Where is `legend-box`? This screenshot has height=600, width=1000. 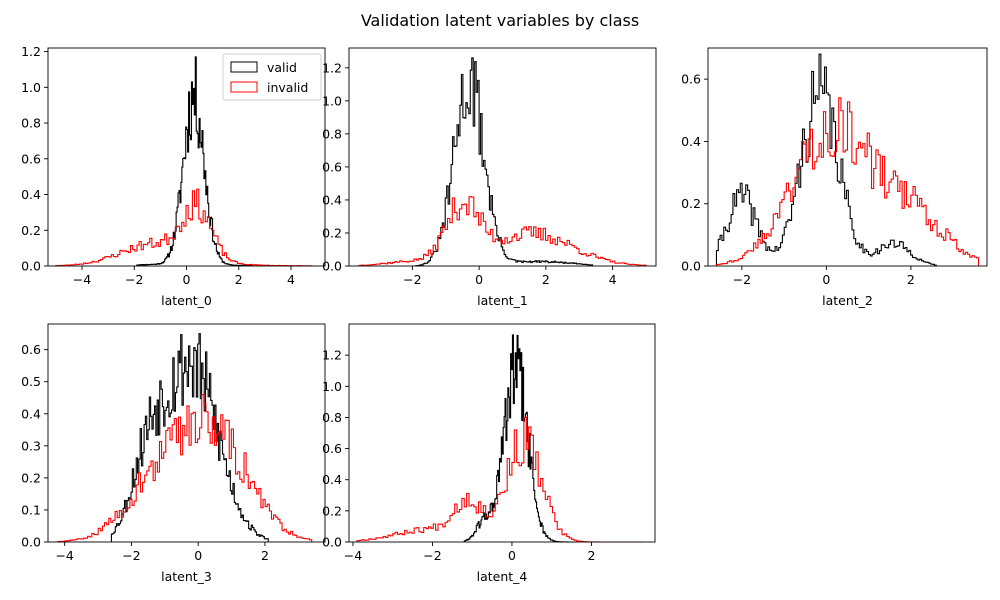 legend-box is located at coordinates (272, 77).